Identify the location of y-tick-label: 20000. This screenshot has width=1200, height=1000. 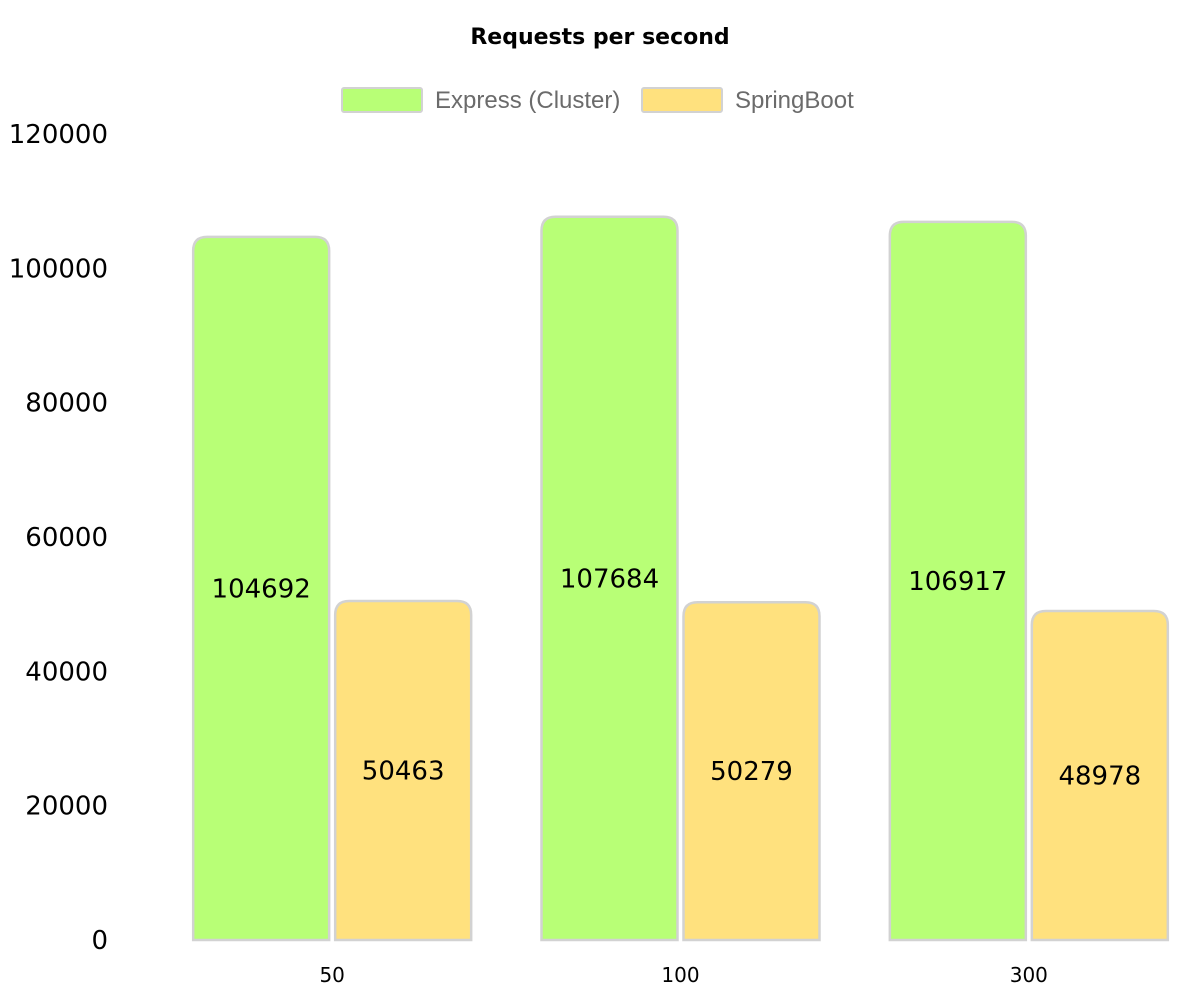
(66, 807).